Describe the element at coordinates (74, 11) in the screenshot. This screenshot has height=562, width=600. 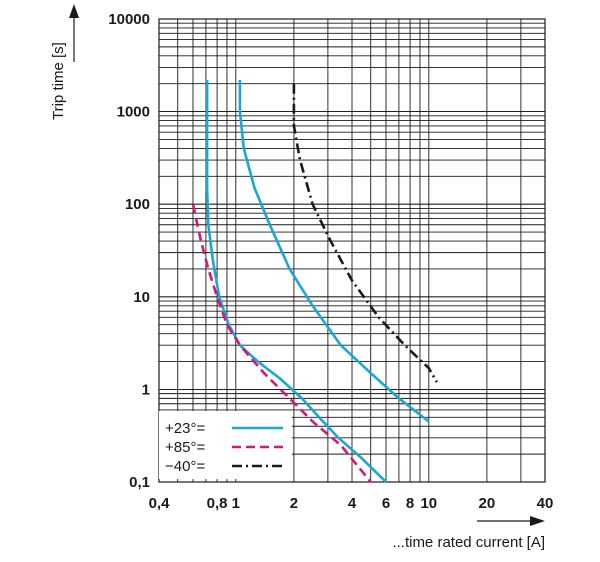
I see `y-axis-arrow-icon` at that location.